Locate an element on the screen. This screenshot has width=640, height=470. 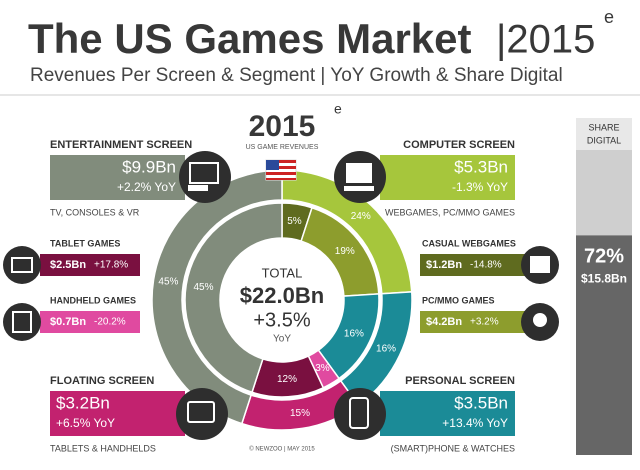
screen-title: PERSONAL SCREEN is located at coordinates (460, 381).